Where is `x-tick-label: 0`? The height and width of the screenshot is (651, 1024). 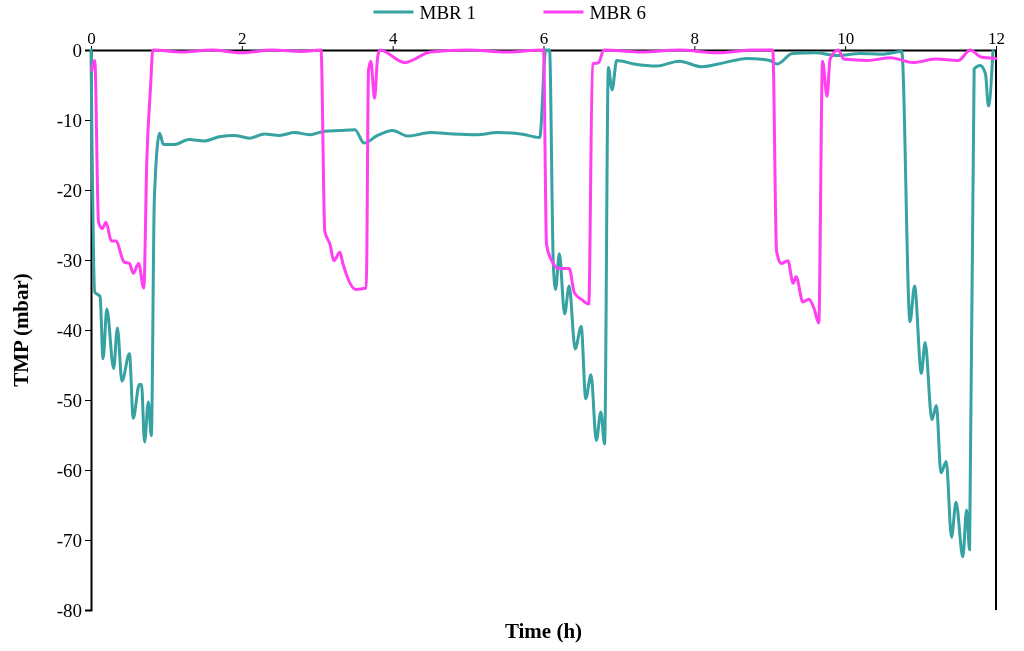
x-tick-label: 0 is located at coordinates (91, 38).